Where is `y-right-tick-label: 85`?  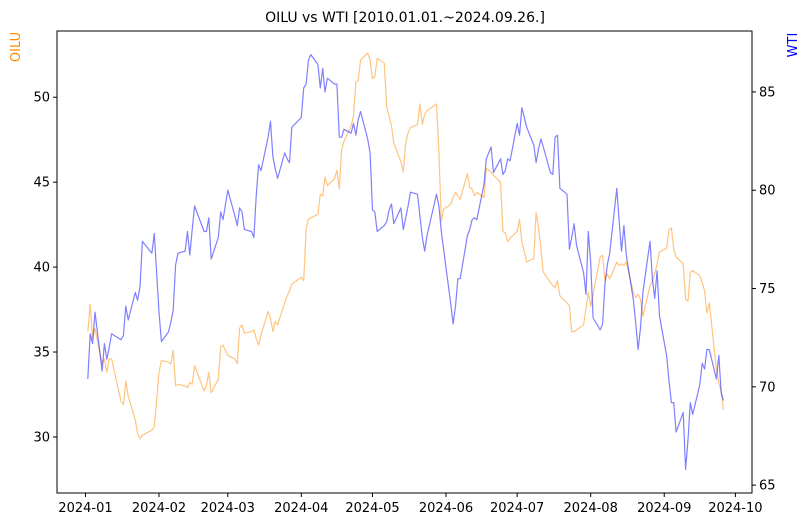 y-right-tick-label: 85 is located at coordinates (767, 92).